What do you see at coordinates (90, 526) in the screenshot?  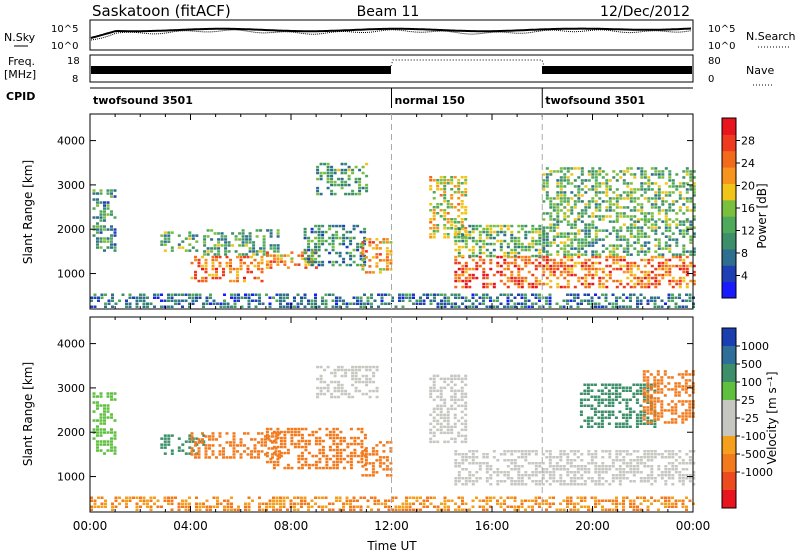 I see `x-tick-label: 00:00` at bounding box center [90, 526].